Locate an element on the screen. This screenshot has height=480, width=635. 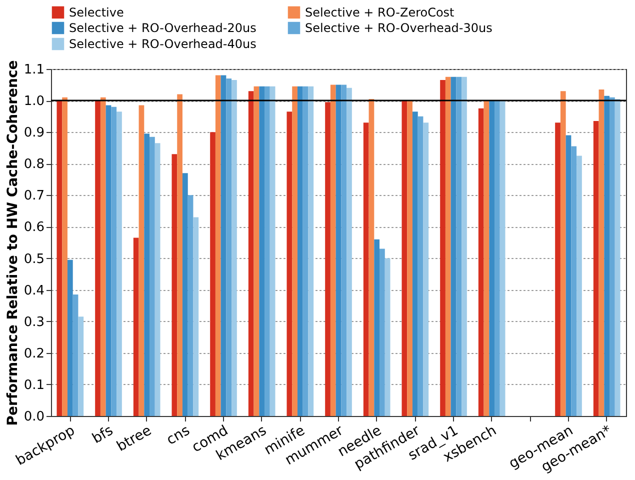
y-tick-label: 0.0 is located at coordinates (34, 417).